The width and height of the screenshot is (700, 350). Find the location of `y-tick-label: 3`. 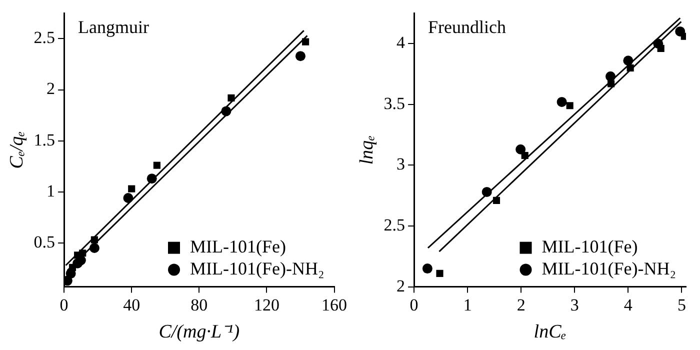

y-tick-label: 3 is located at coordinates (401, 164).